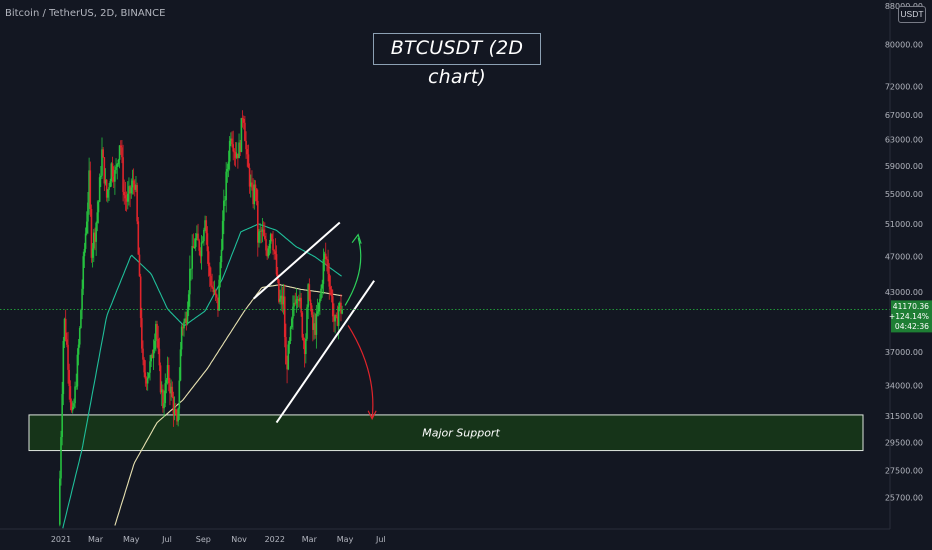 The height and width of the screenshot is (550, 932). What do you see at coordinates (912, 14) in the screenshot?
I see `currency-badge: USDT` at bounding box center [912, 14].